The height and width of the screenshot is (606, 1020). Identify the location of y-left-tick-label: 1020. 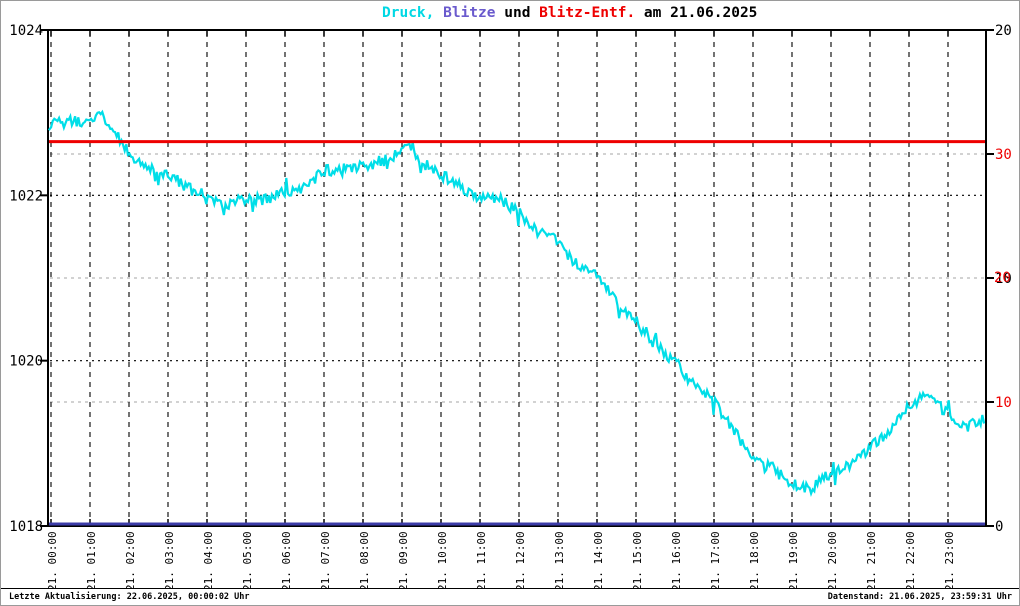
(26, 362).